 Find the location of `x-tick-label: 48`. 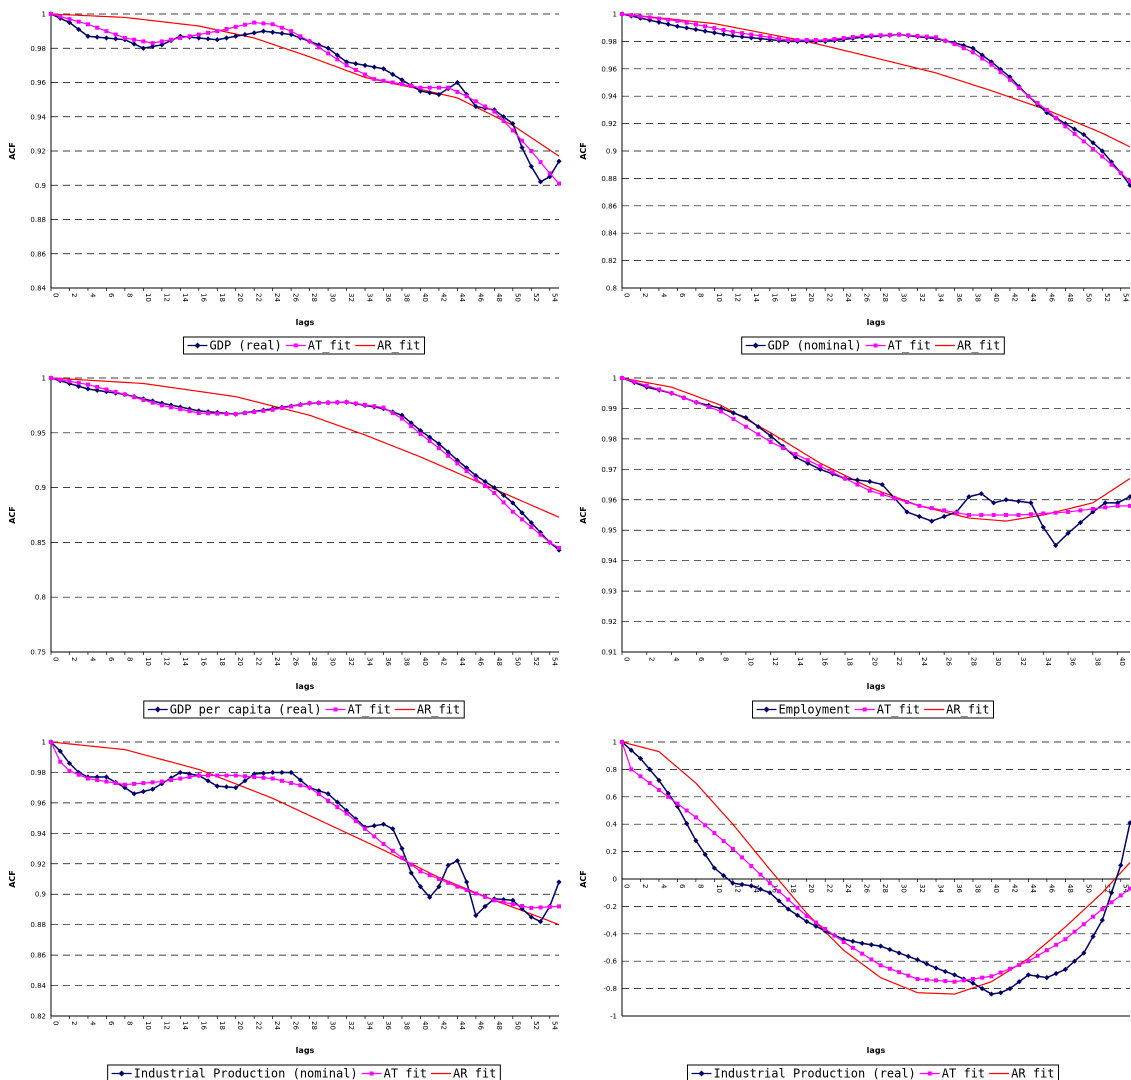

x-tick-label: 48 is located at coordinates (1070, 297).